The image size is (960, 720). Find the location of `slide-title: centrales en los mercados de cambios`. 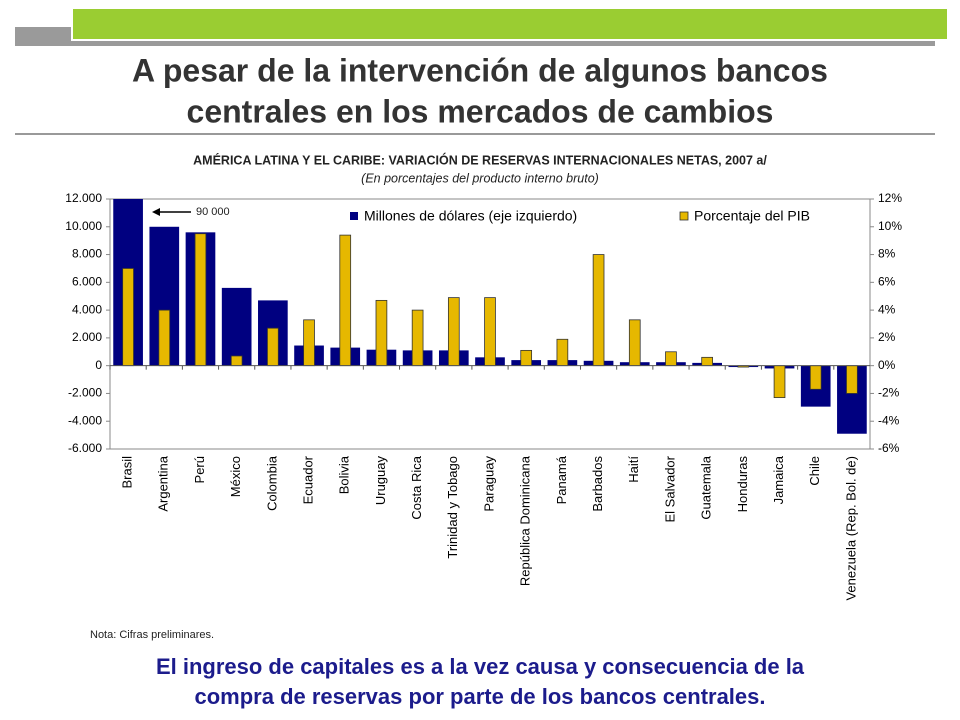

slide-title: centrales en los mercados de cambios is located at coordinates (480, 111).